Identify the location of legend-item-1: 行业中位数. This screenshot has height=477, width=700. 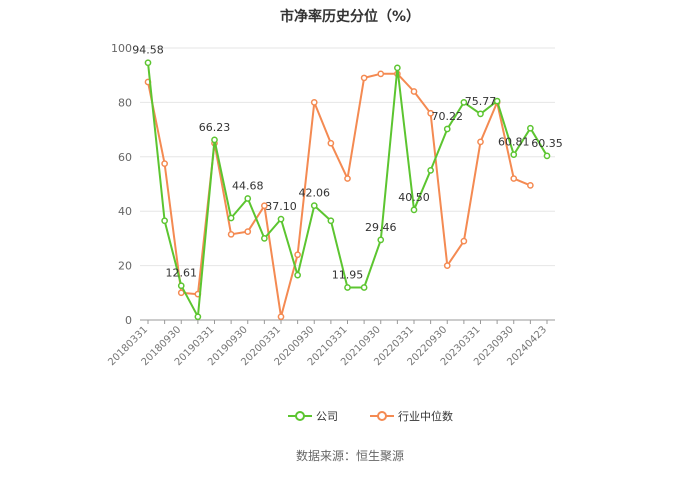
(411, 416).